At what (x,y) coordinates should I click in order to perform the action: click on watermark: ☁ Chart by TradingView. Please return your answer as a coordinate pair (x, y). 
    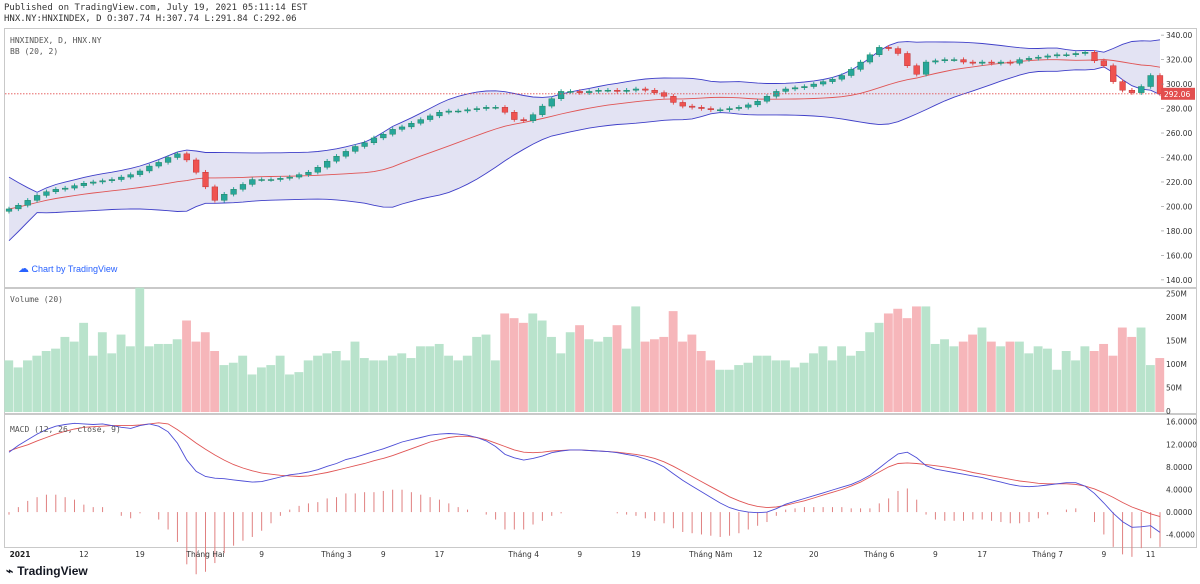
    Looking at the image, I should click on (67, 268).